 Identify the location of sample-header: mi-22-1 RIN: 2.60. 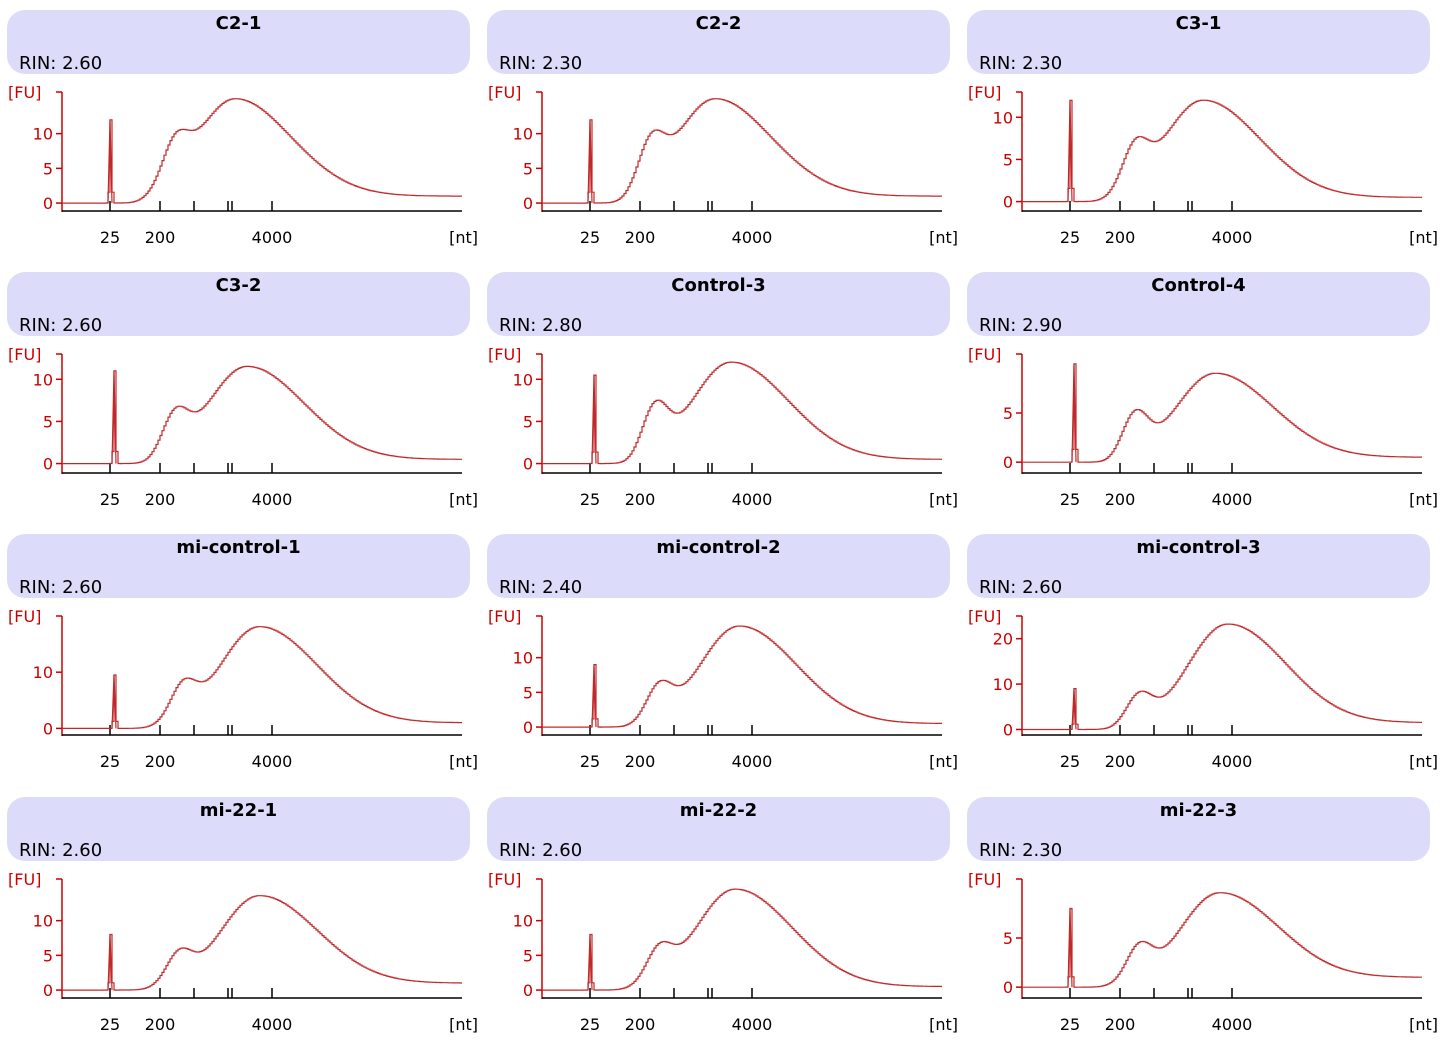
(238, 829).